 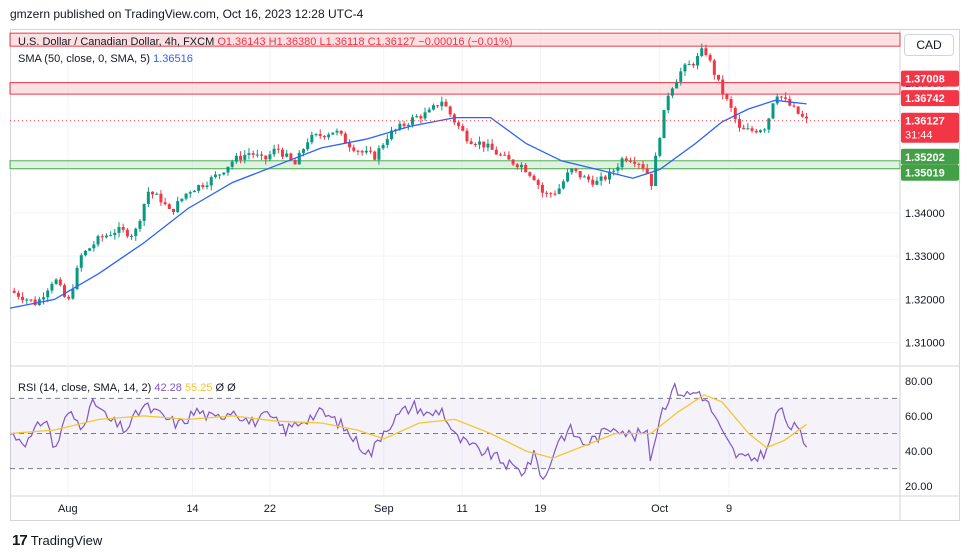 I want to click on time-tick-label: Aug, so click(x=68, y=509).